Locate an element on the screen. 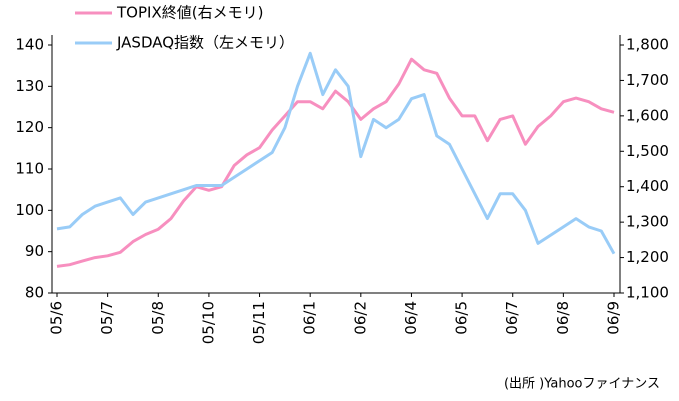  x-tick-label: 06/4 is located at coordinates (411, 318).